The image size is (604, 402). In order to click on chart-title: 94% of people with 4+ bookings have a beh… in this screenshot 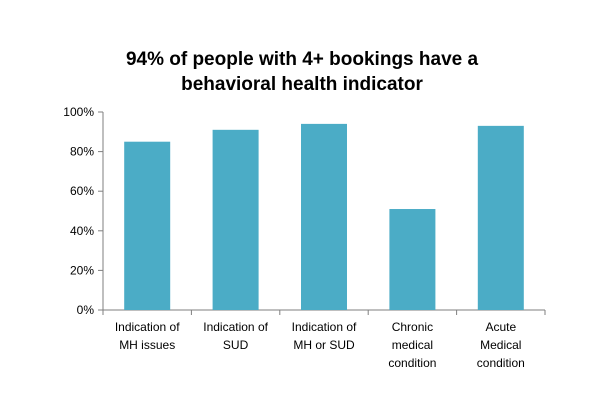, I will do `click(302, 72)`.